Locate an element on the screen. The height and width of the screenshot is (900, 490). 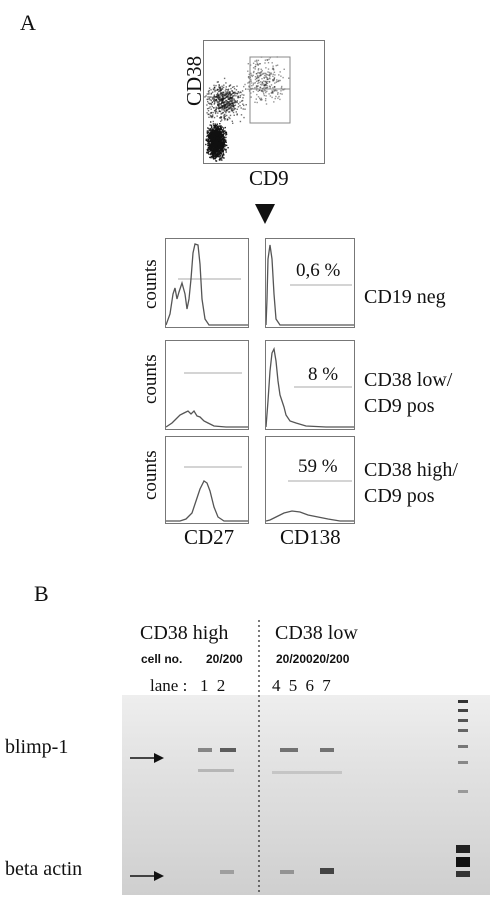
dotplot-x-label: CD9 is located at coordinates (269, 178).